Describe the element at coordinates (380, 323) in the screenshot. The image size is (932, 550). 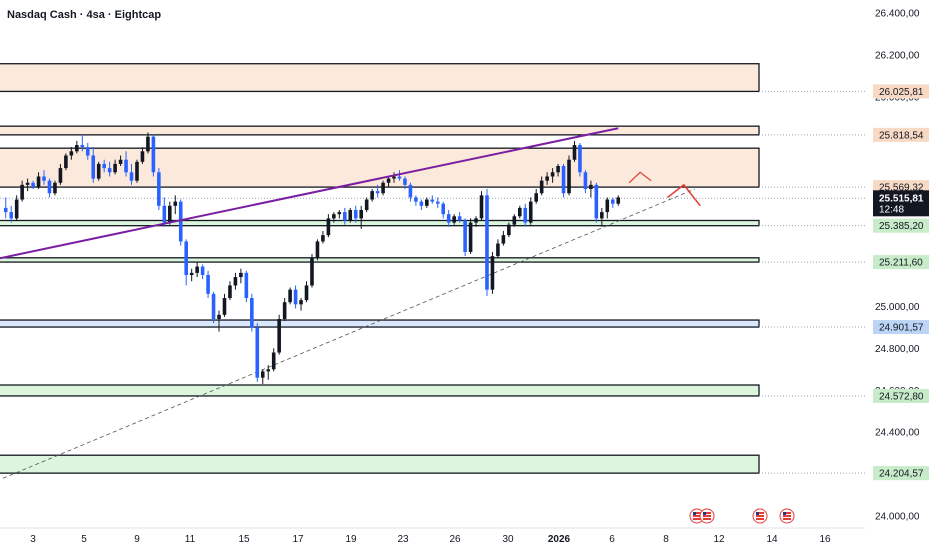
I see `blue-zone` at that location.